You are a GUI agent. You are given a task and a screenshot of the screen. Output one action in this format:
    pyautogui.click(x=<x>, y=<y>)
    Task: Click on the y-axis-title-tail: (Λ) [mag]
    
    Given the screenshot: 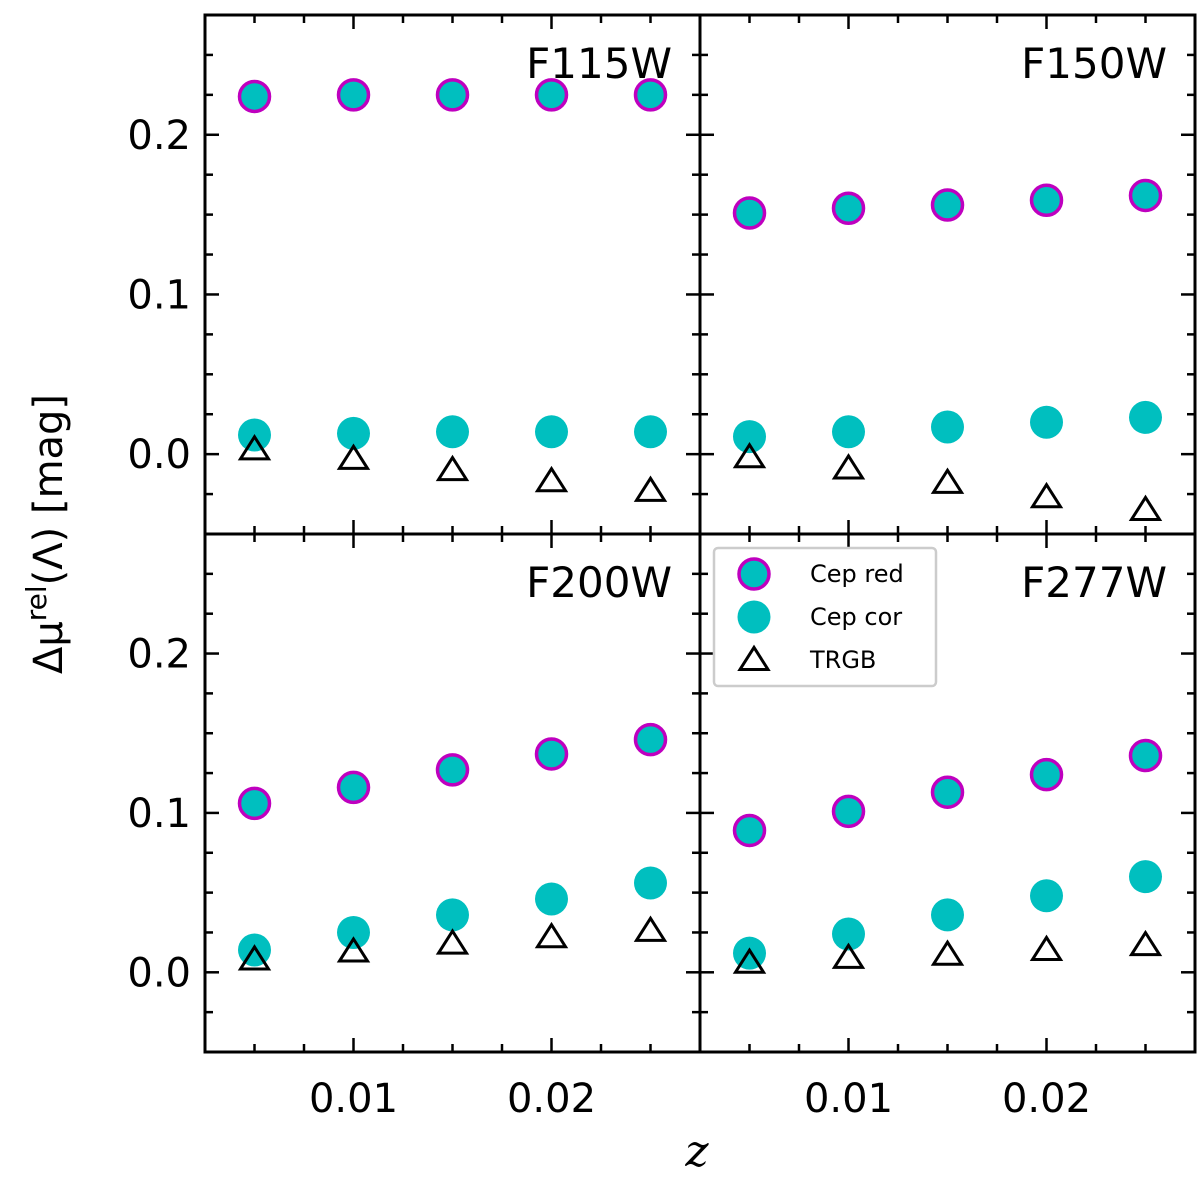 What is the action you would take?
    pyautogui.click(x=49, y=489)
    